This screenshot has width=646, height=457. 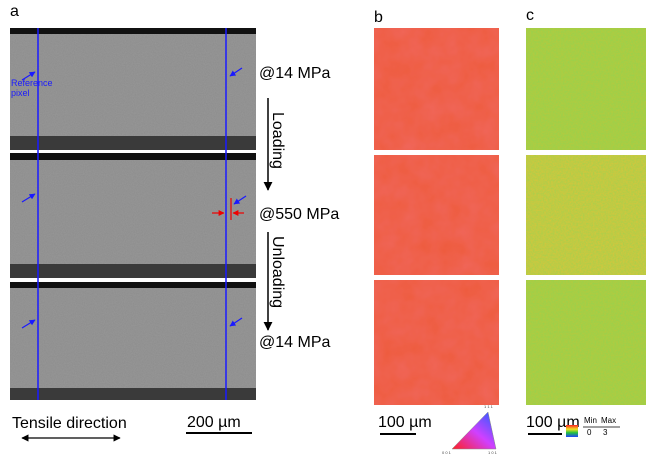 I want to click on reference-label-box: Reference pixel, so click(x=32, y=88).